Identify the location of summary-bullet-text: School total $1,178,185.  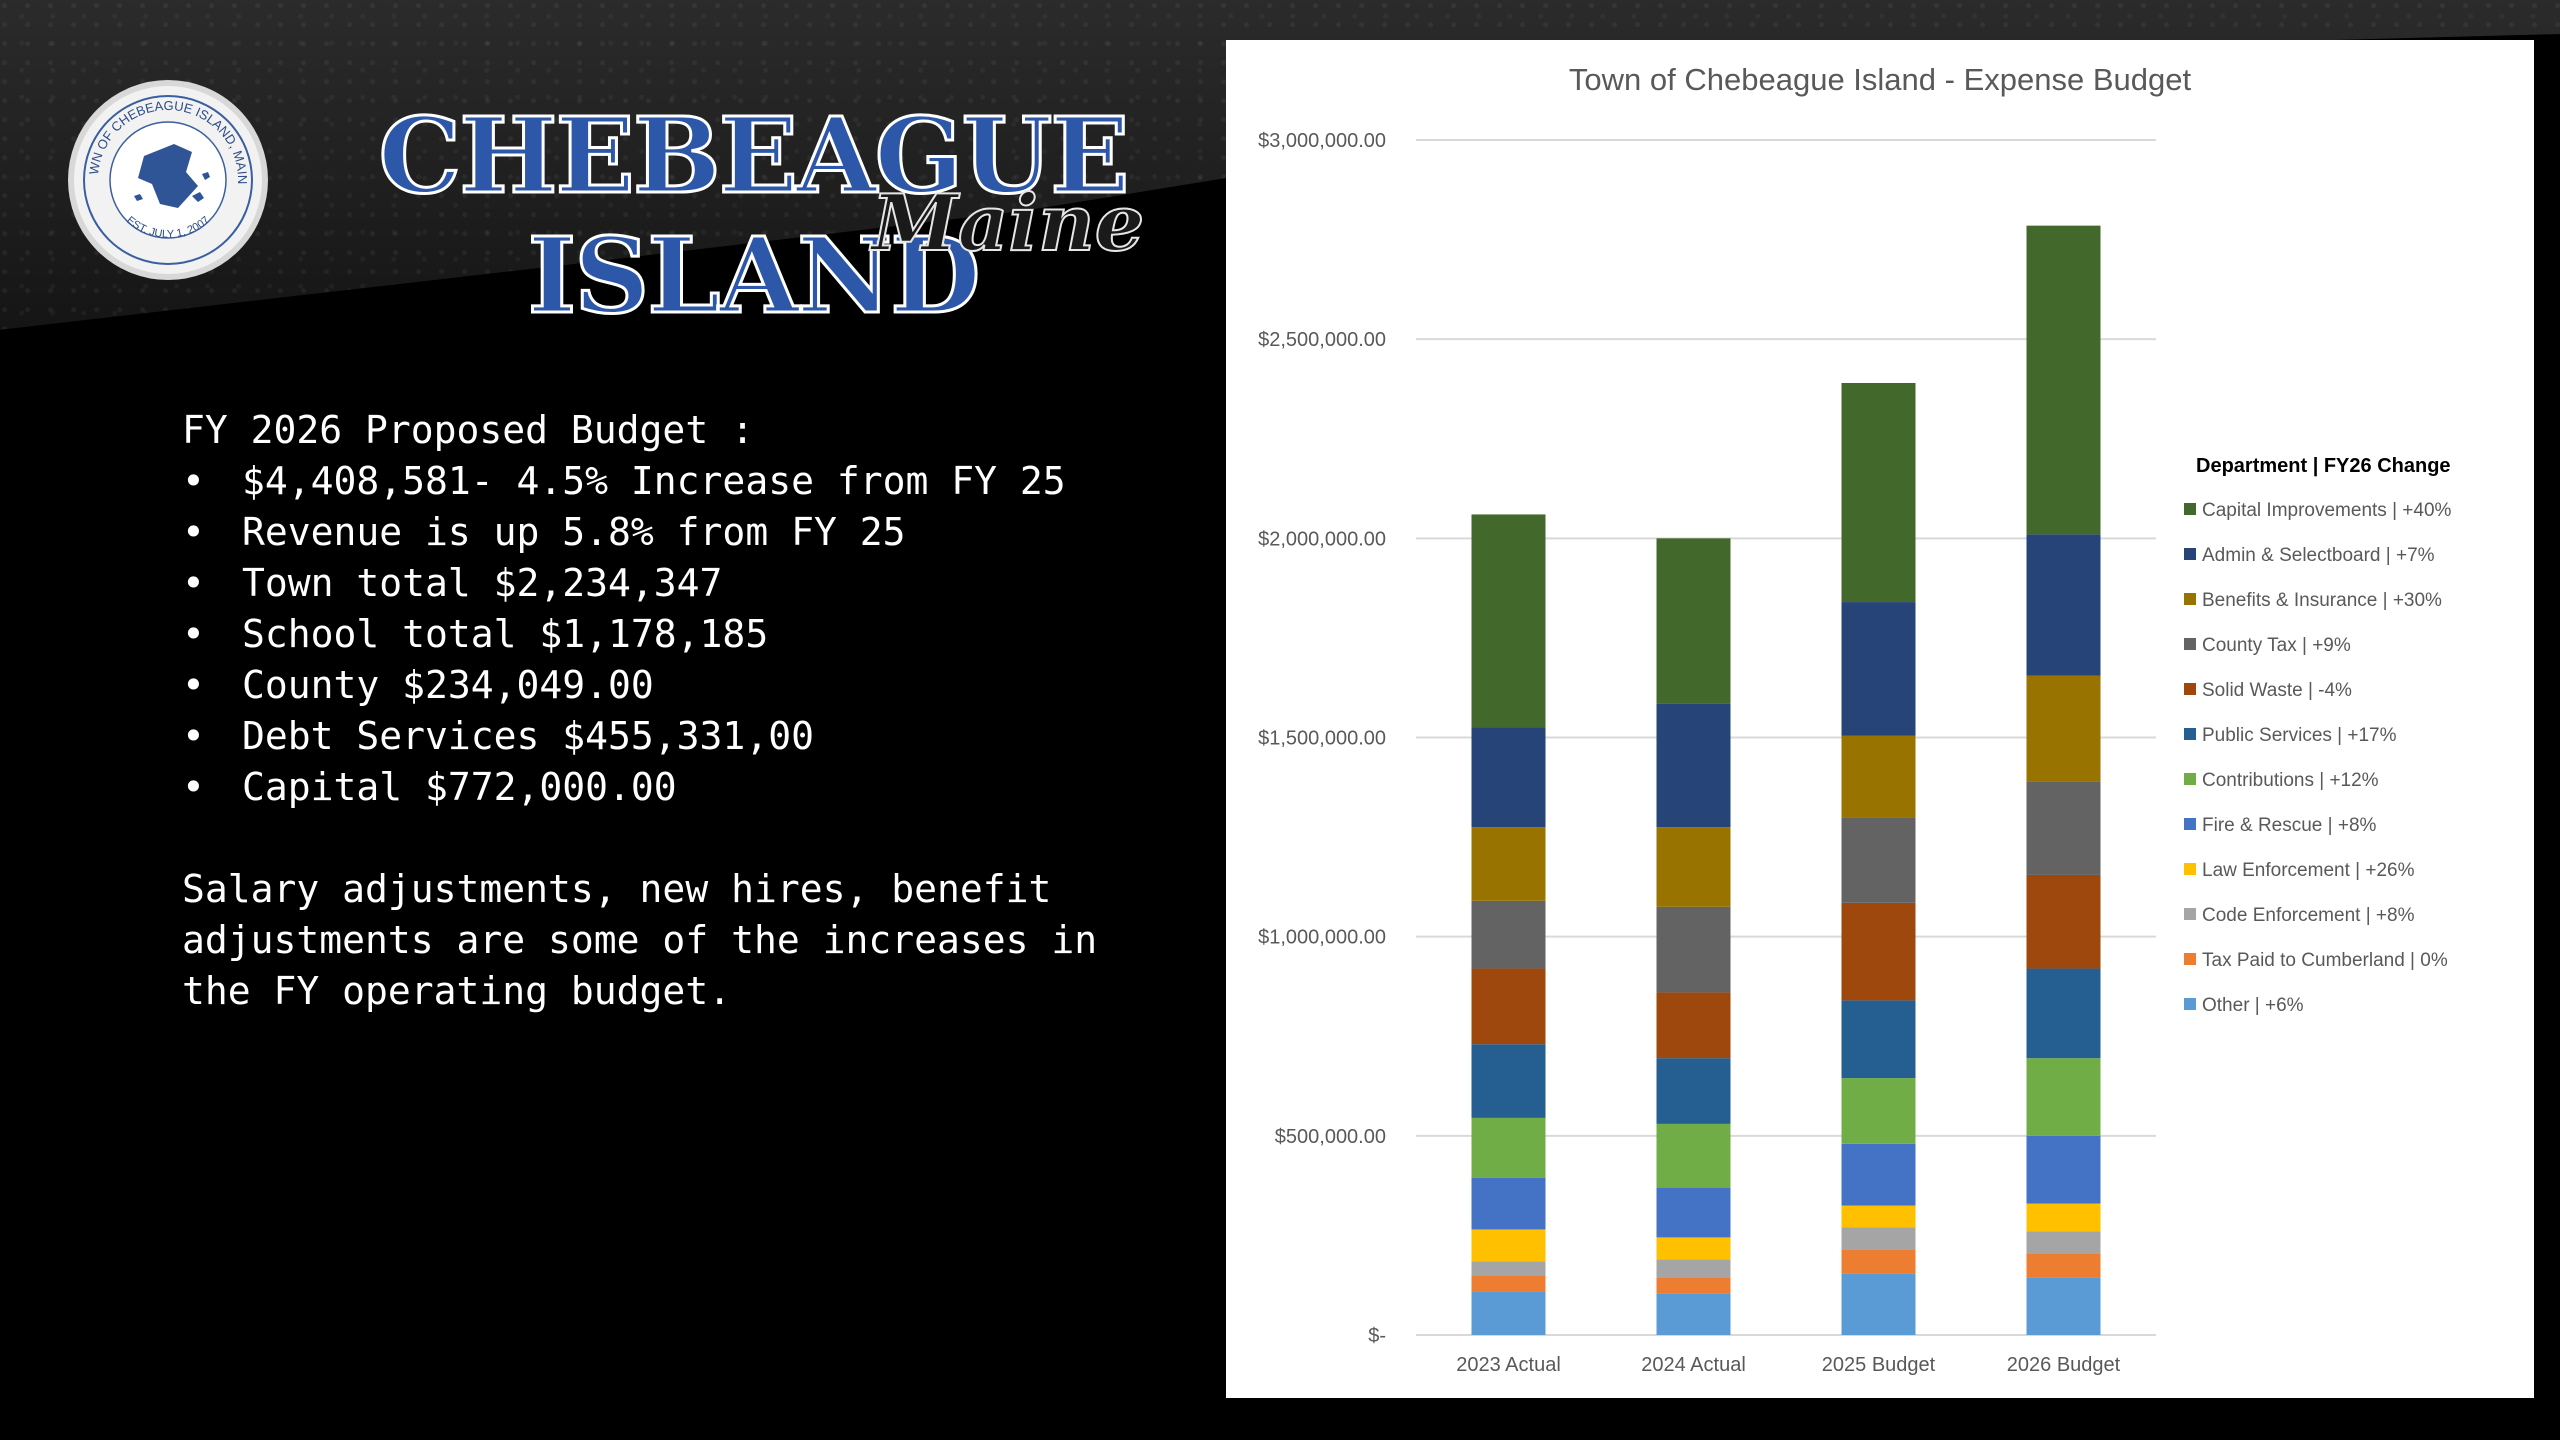
(505, 634).